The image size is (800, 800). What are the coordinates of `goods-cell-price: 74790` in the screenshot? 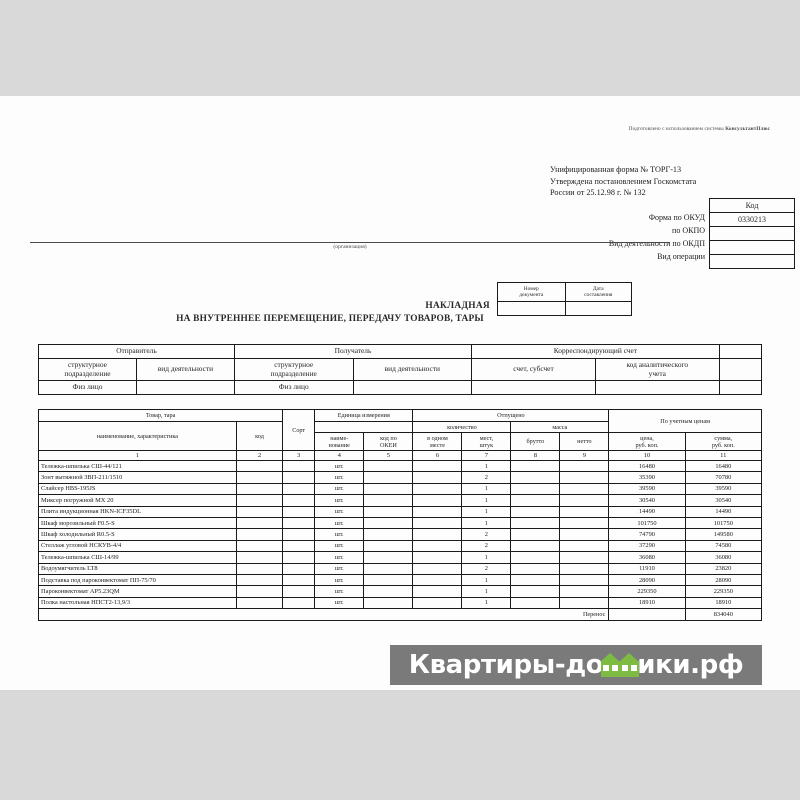 It's located at (647, 534).